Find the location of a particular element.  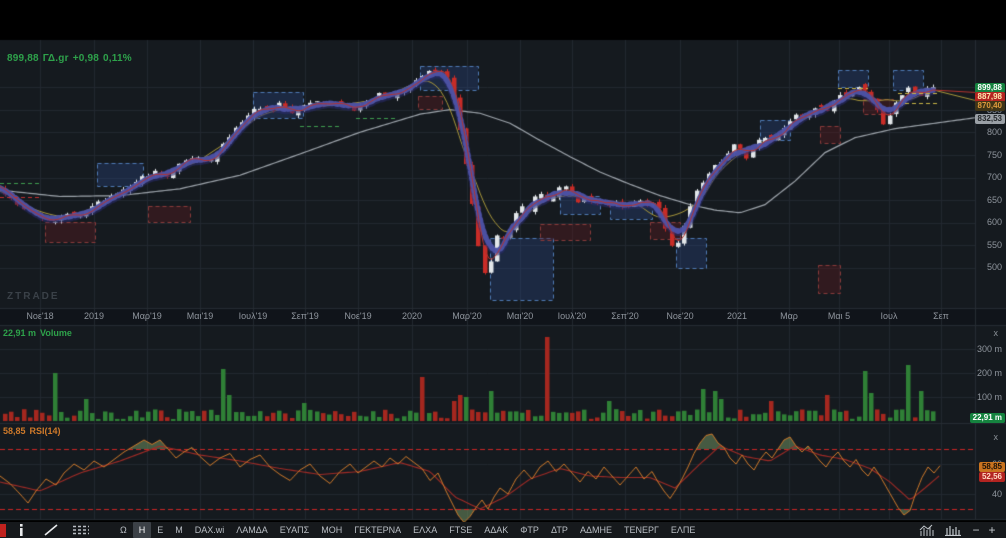

rsi-panel-label: 58,85 RSI(14) is located at coordinates (34, 431).